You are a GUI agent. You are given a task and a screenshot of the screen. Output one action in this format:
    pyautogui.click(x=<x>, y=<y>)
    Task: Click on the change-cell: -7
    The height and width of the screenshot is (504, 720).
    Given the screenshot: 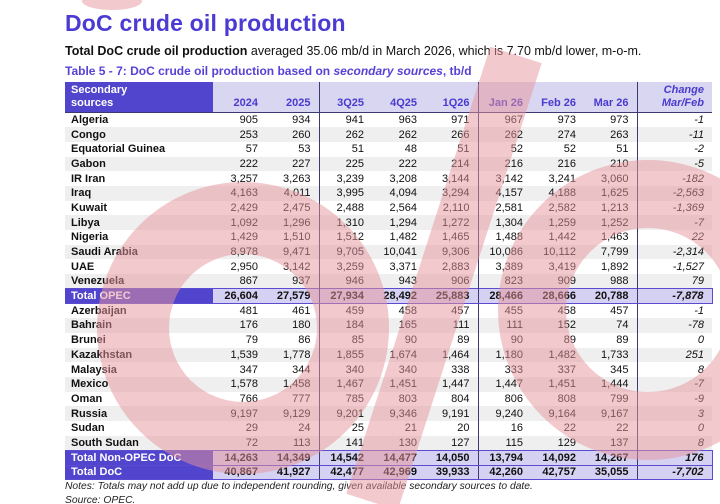 What is the action you would take?
    pyautogui.click(x=674, y=384)
    